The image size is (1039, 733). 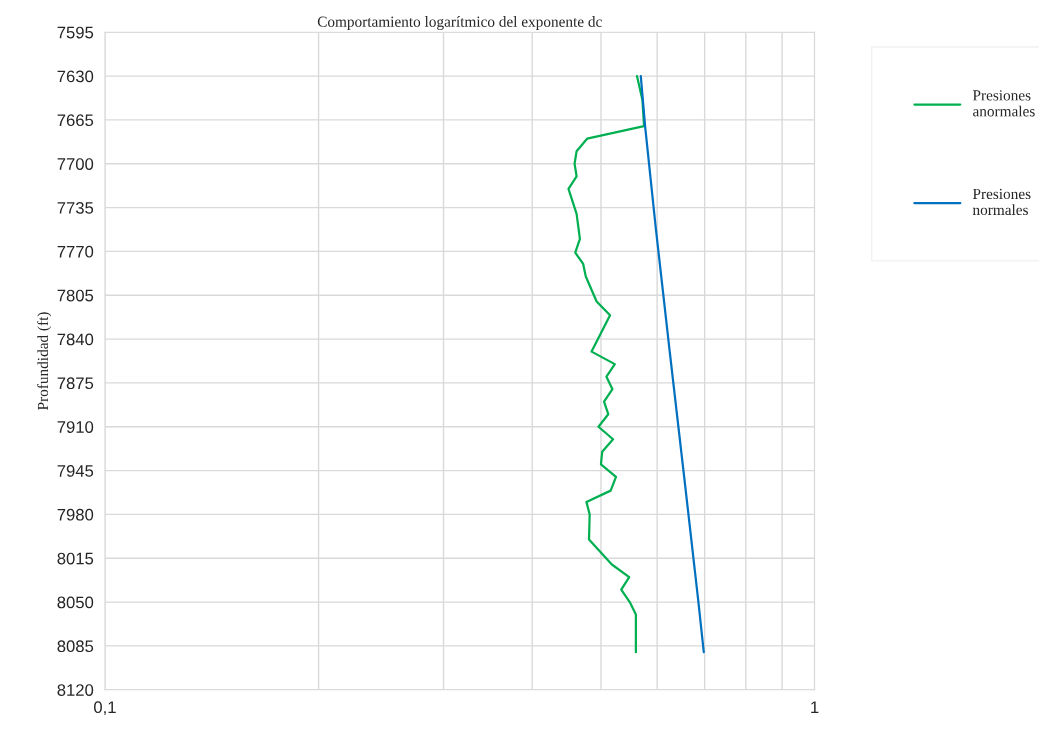 I want to click on chart-title: Comportamiento logarítmico del exponente dc, so click(x=459, y=23).